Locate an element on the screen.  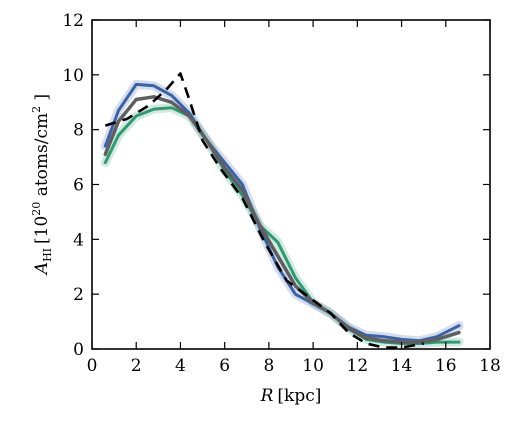
y-axis-label: AHI [1020 atoms/cm2 ] is located at coordinates (42, 185).